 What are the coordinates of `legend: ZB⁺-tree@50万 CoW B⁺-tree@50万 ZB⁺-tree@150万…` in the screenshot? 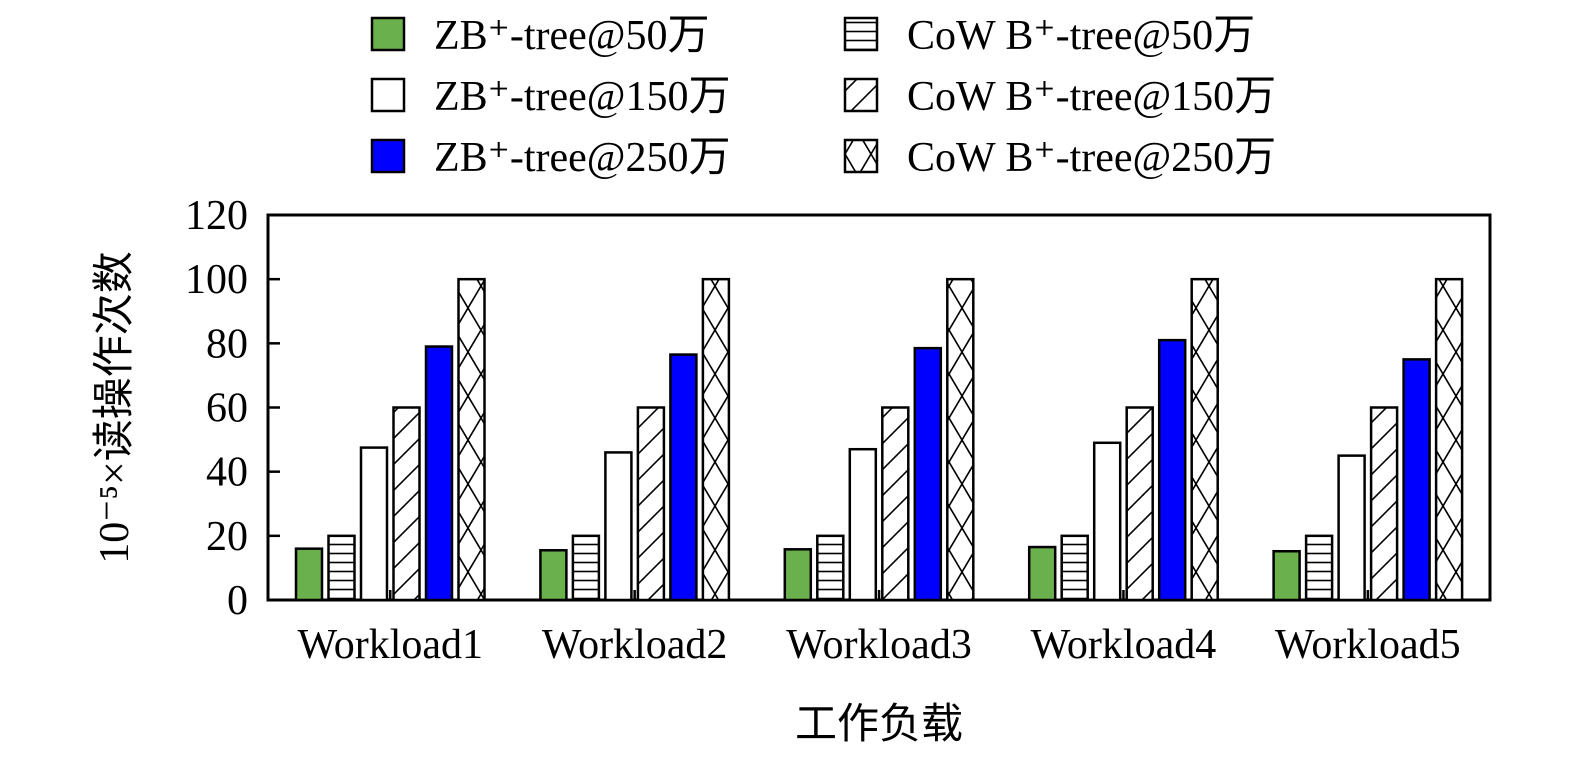 It's located at (823, 97).